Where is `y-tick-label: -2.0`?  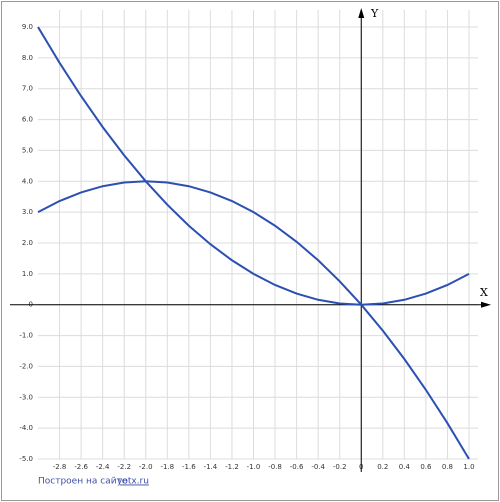
y-tick-label: -2.0 is located at coordinates (26, 366).